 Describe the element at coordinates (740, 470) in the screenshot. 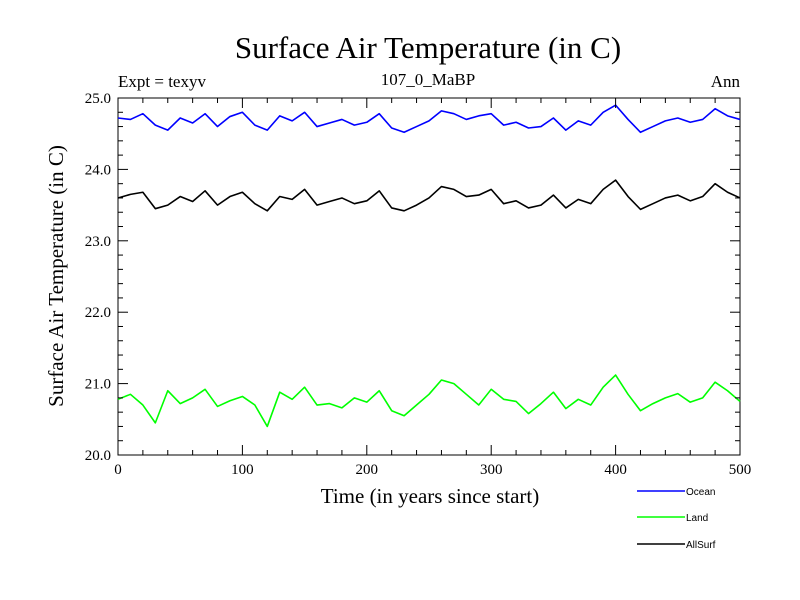

I see `x-tick-label: 500` at that location.